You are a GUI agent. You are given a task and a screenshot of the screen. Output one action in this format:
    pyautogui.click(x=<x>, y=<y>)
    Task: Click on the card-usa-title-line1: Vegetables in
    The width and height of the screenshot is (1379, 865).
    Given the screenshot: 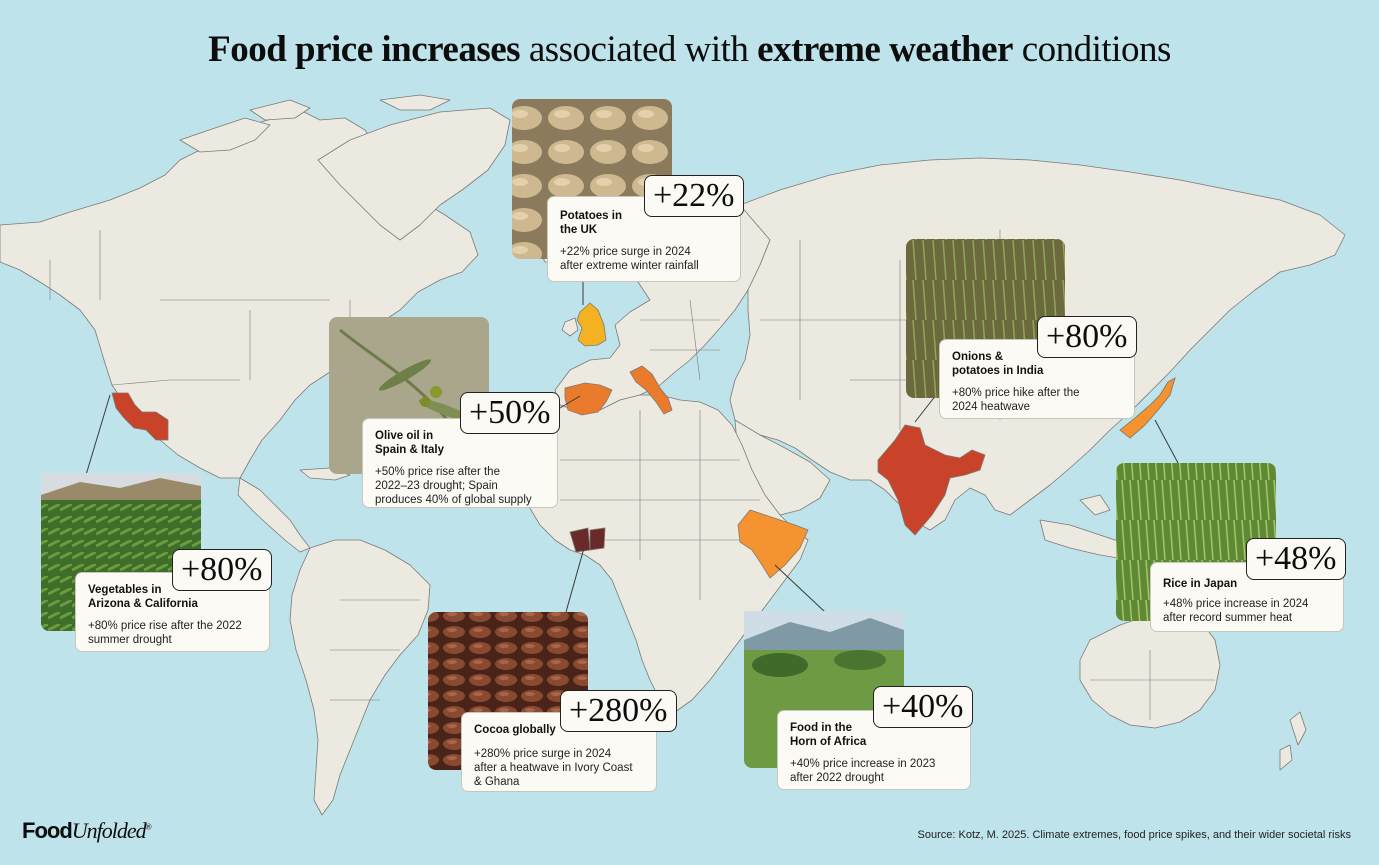 What is the action you would take?
    pyautogui.click(x=125, y=590)
    